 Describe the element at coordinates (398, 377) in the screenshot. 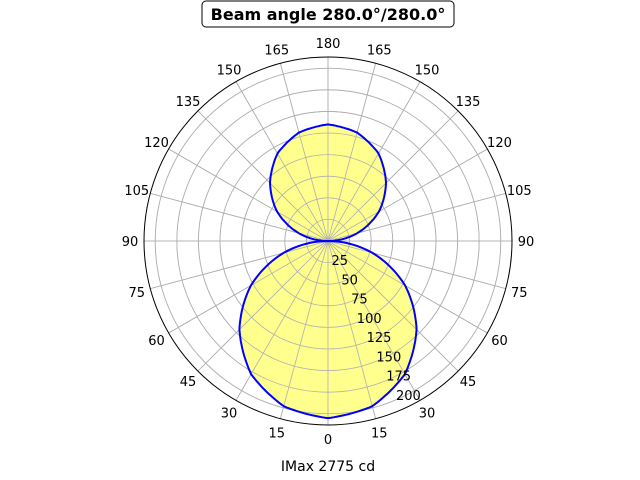

I see `r-tick-label: 175` at that location.